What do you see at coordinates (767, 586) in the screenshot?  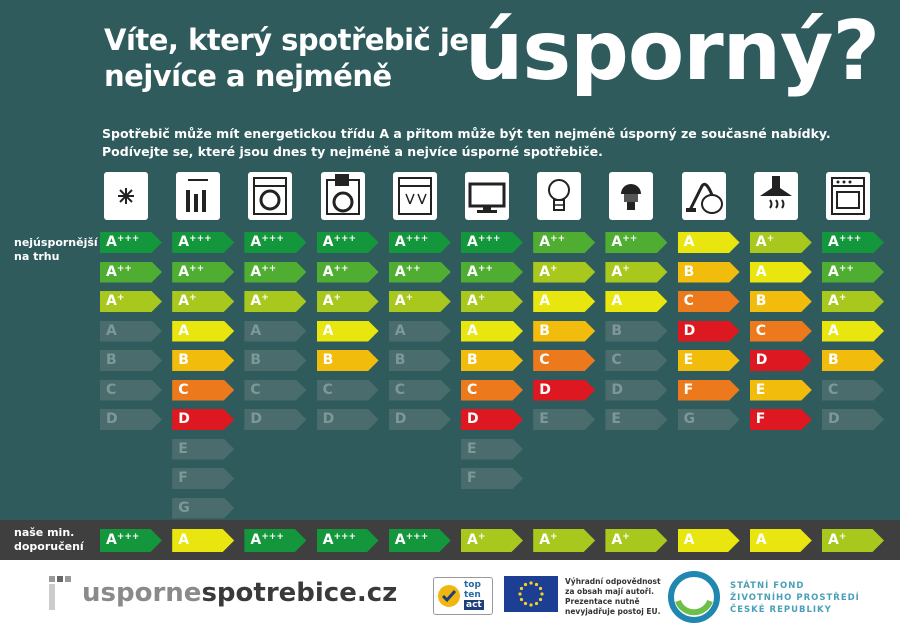 I see `sfzp-text-line1: STÁTNÍ FOND` at bounding box center [767, 586].